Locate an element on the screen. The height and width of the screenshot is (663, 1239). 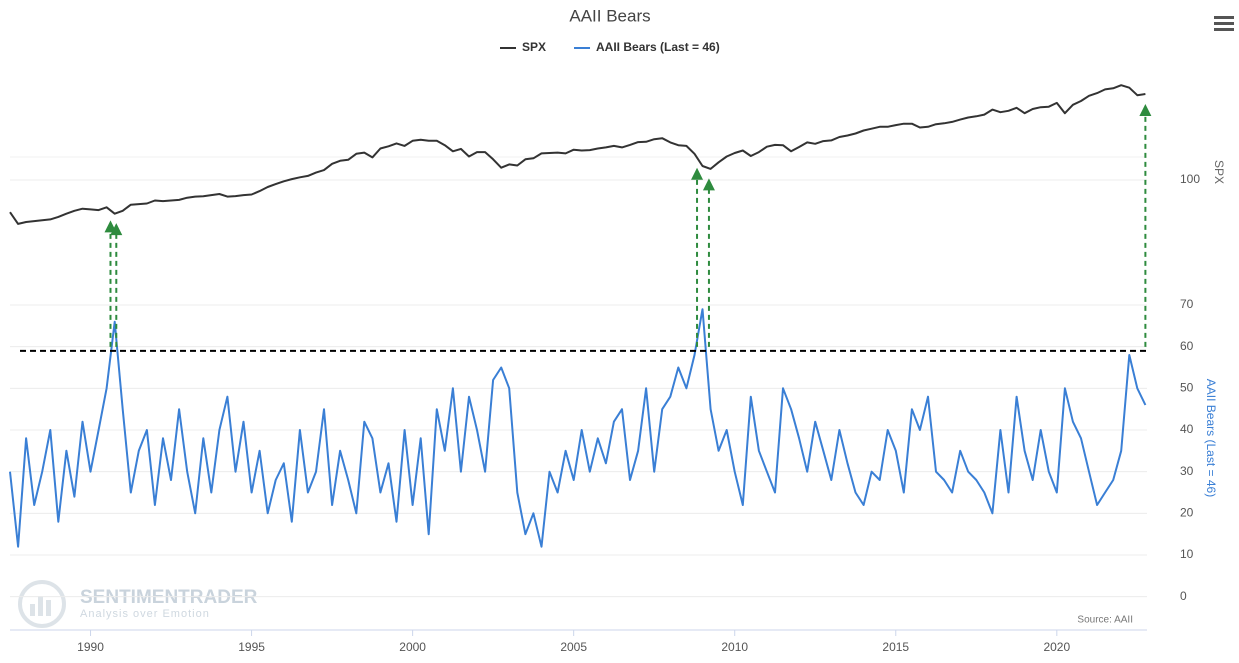
y2-tick-label: 20 is located at coordinates (1187, 513).